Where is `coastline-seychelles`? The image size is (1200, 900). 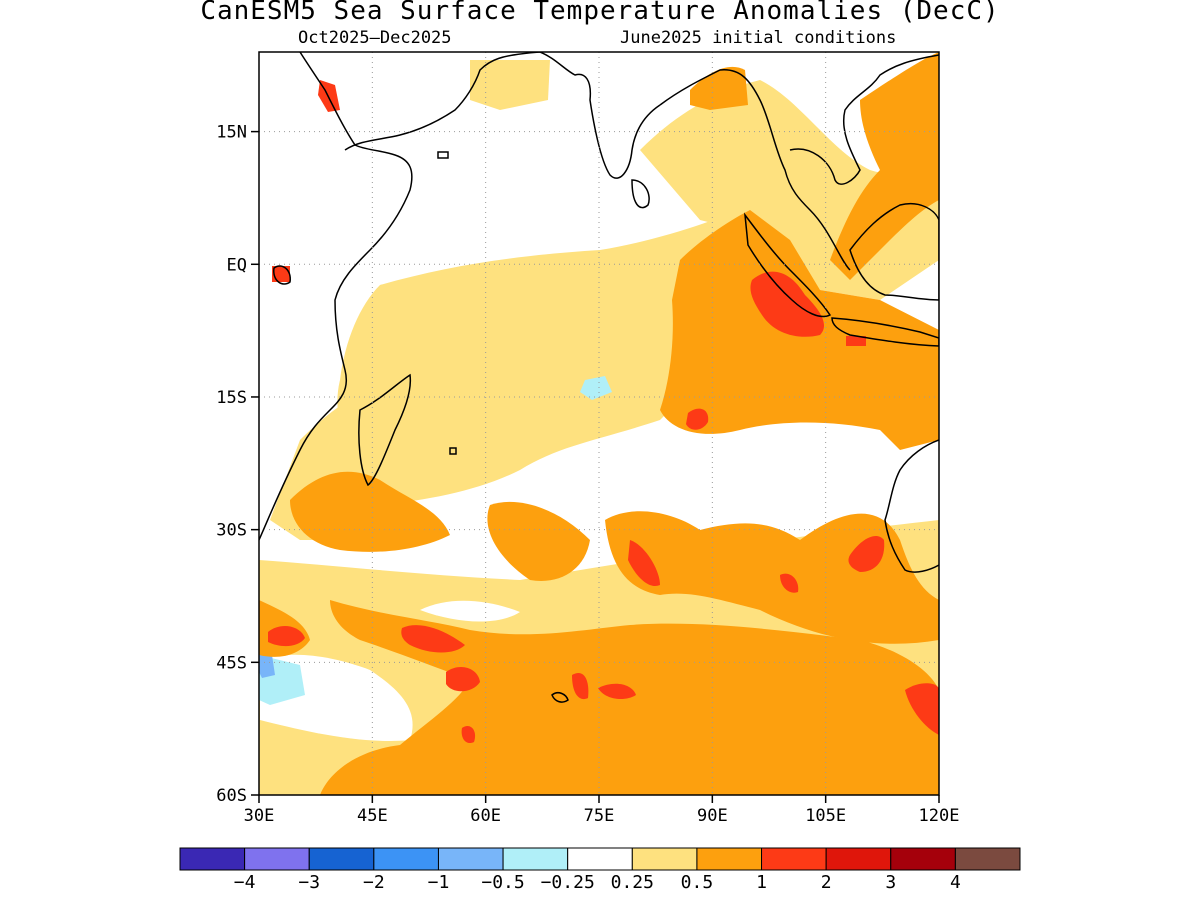
coastline-seychelles is located at coordinates (282, 275).